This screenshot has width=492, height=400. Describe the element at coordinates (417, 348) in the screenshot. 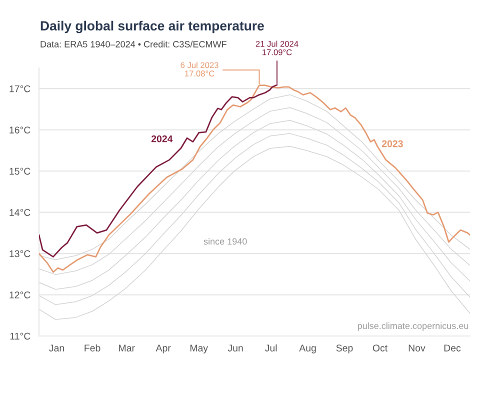

I see `x-tick-label: Nov` at that location.